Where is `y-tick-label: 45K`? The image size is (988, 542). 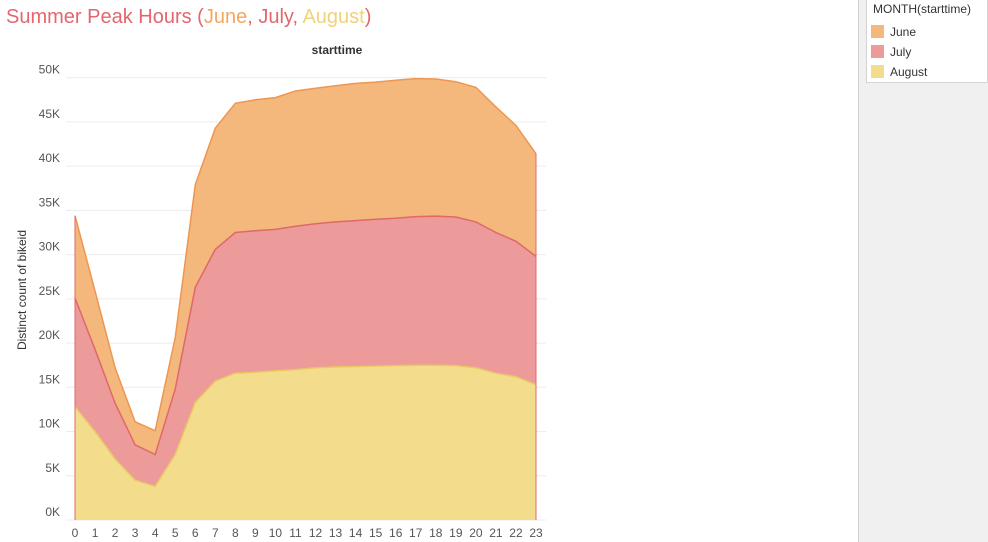
y-tick-label: 45K is located at coordinates (49, 114).